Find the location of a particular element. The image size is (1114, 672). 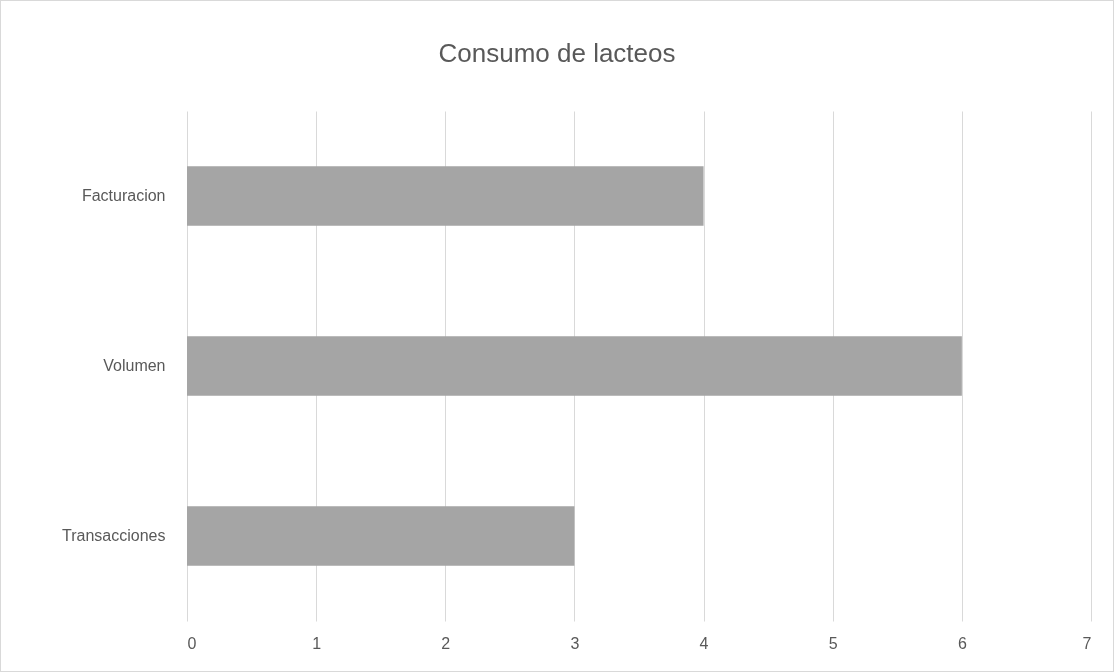

y-tick-label: Volumen is located at coordinates (134, 365).